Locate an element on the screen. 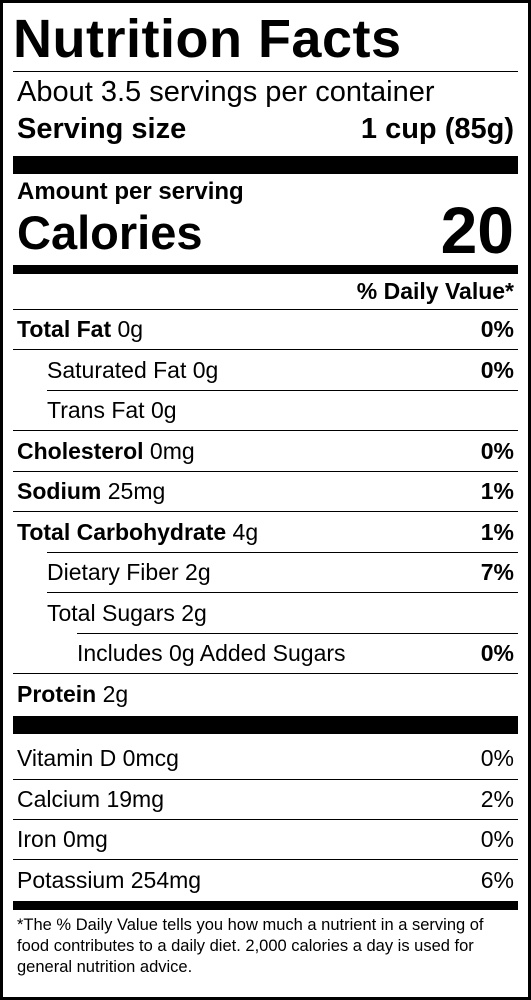 The height and width of the screenshot is (1000, 531). vitamin-dv: 6% is located at coordinates (497, 880).